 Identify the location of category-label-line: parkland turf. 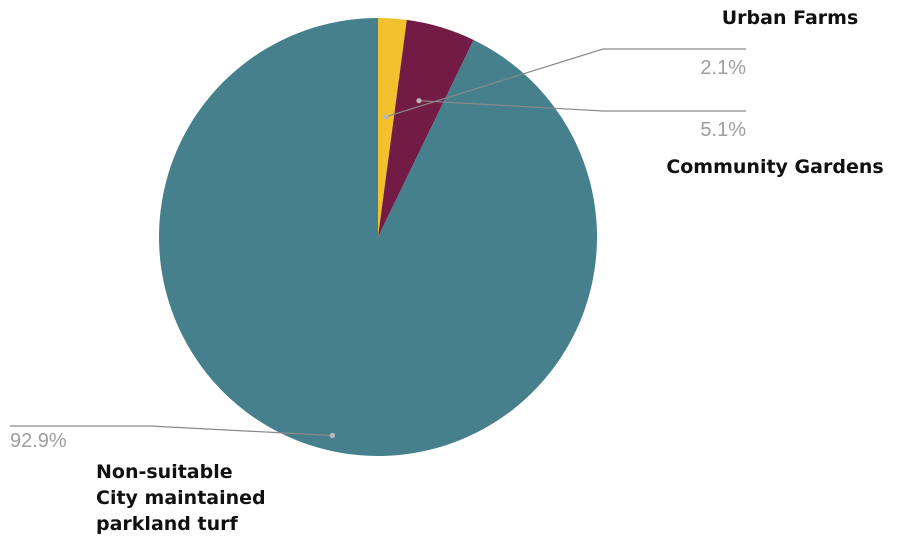
(167, 524).